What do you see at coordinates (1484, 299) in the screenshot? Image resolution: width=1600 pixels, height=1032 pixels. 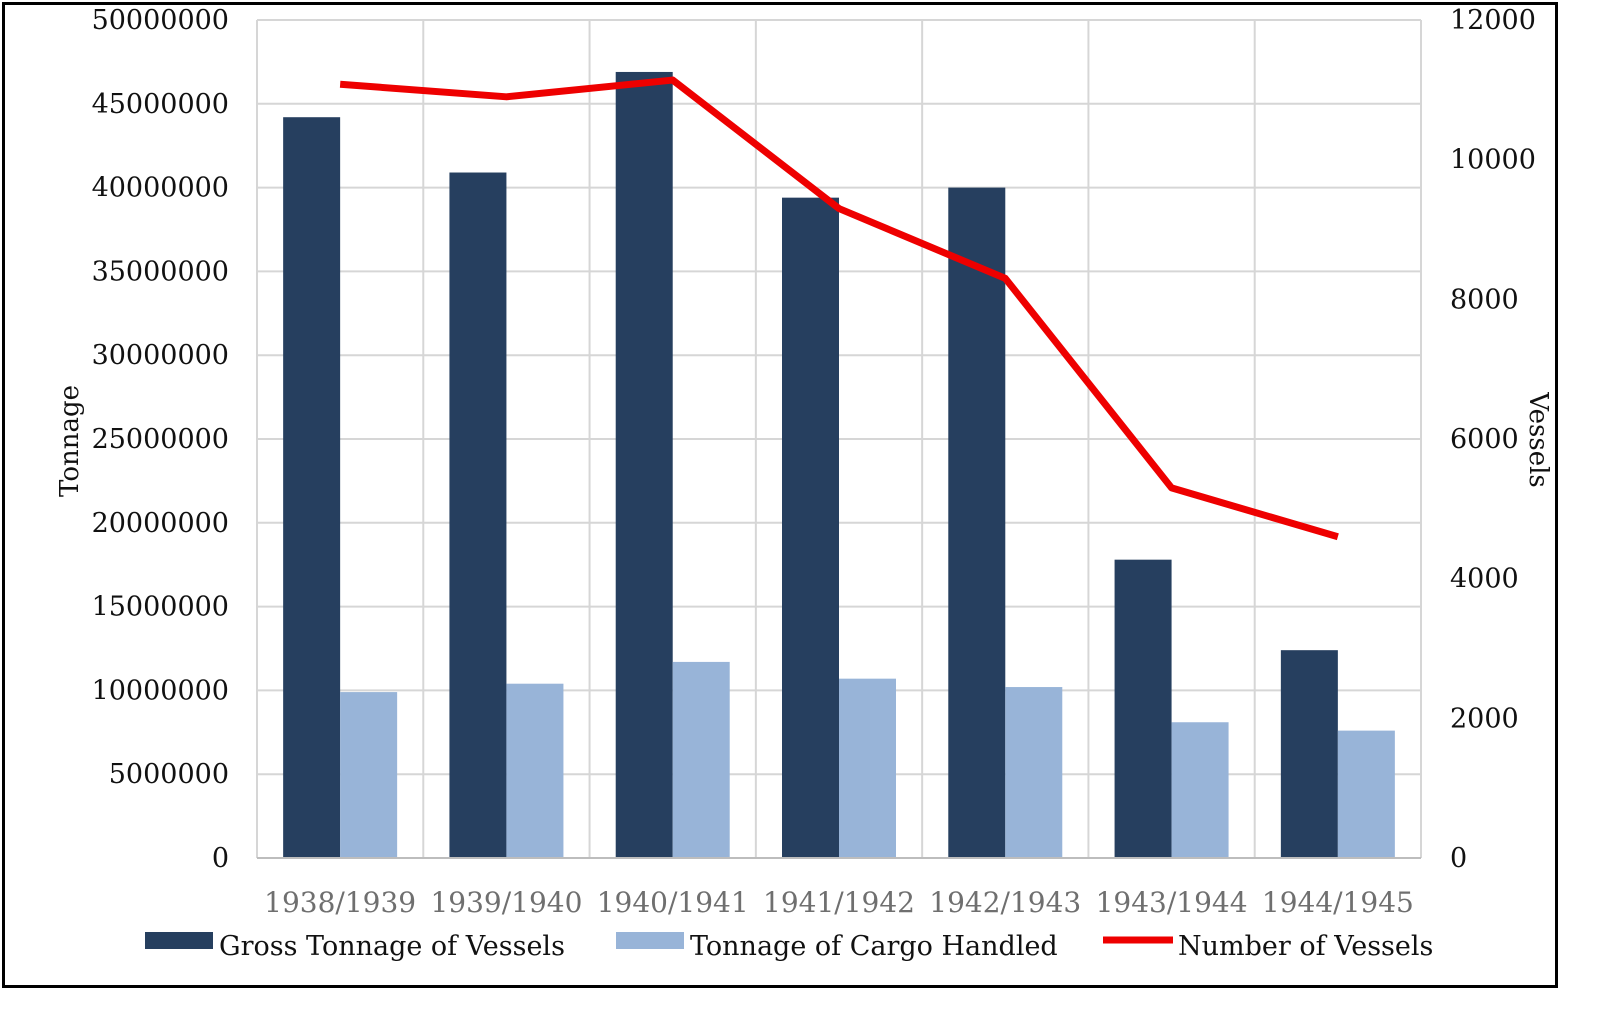 I see `y2-tick-label: 8000` at bounding box center [1484, 299].